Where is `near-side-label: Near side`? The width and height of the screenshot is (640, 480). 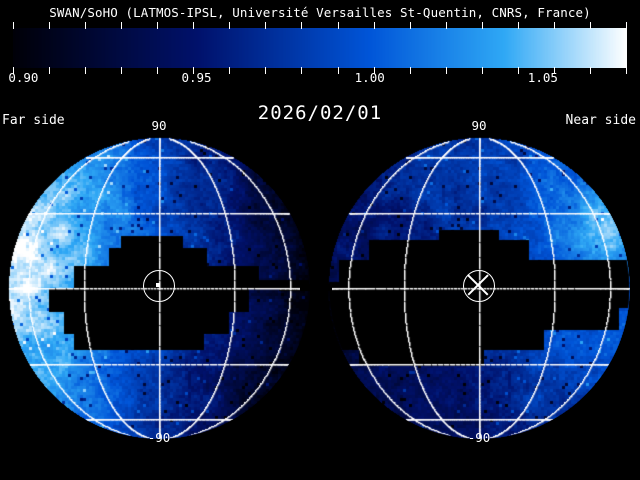 near-side-label: Near side is located at coordinates (600, 120).